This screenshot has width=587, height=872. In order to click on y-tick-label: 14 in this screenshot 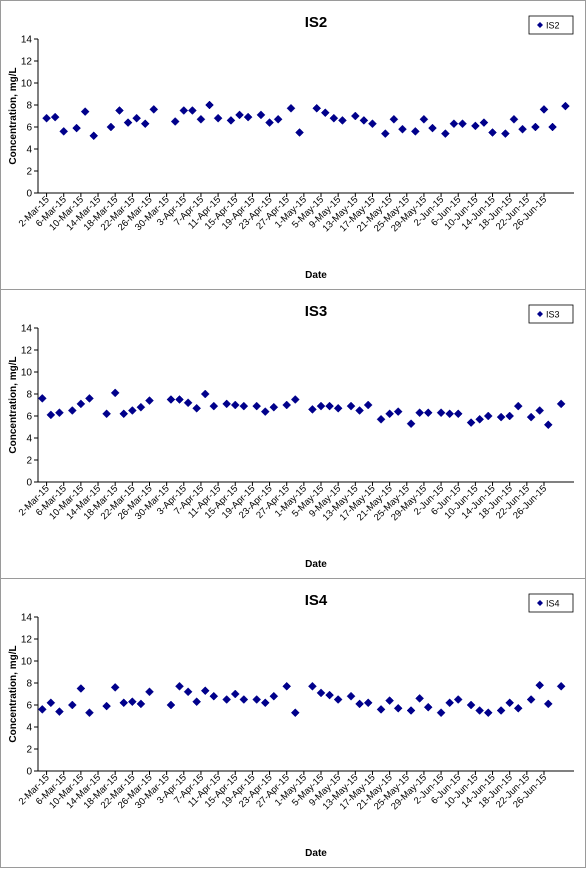, I will do `click(27, 618)`.